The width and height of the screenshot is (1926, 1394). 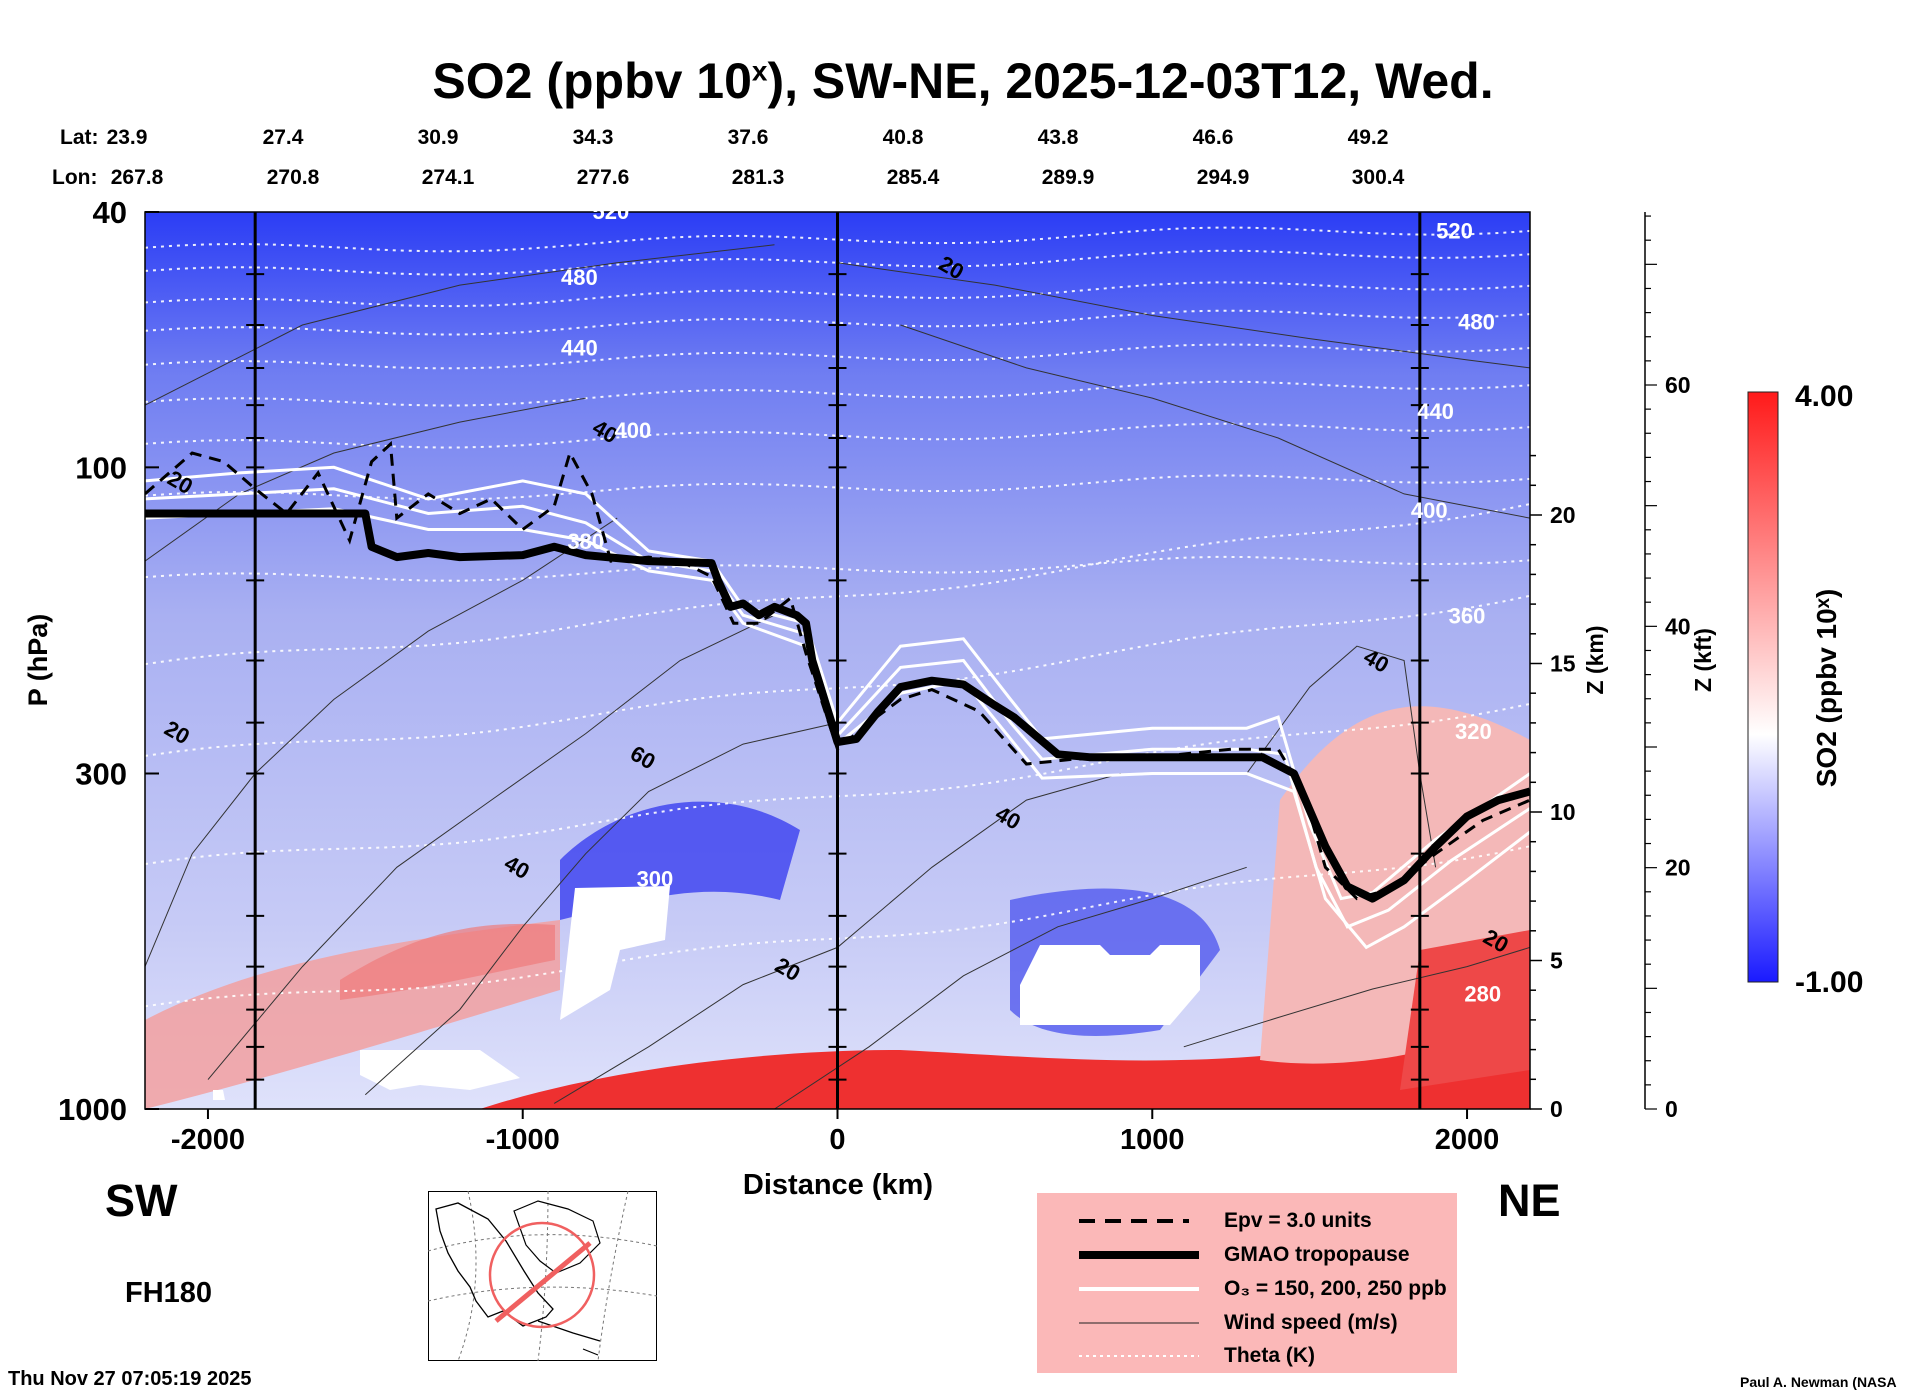 I want to click on y-axis-label: P (hPa), so click(x=38, y=660).